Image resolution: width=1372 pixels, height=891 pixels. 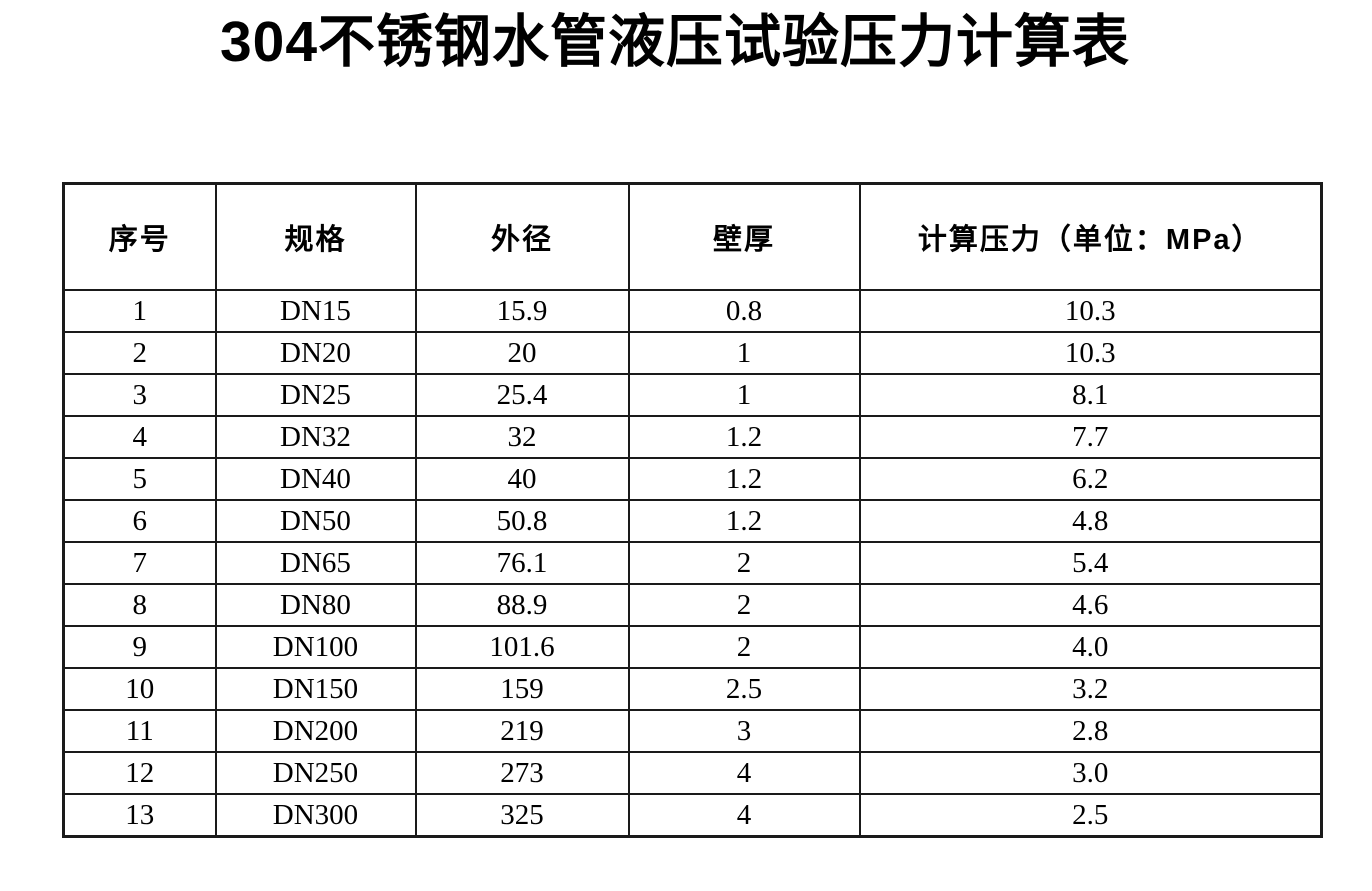 I want to click on table-cell: 5, so click(x=139, y=479).